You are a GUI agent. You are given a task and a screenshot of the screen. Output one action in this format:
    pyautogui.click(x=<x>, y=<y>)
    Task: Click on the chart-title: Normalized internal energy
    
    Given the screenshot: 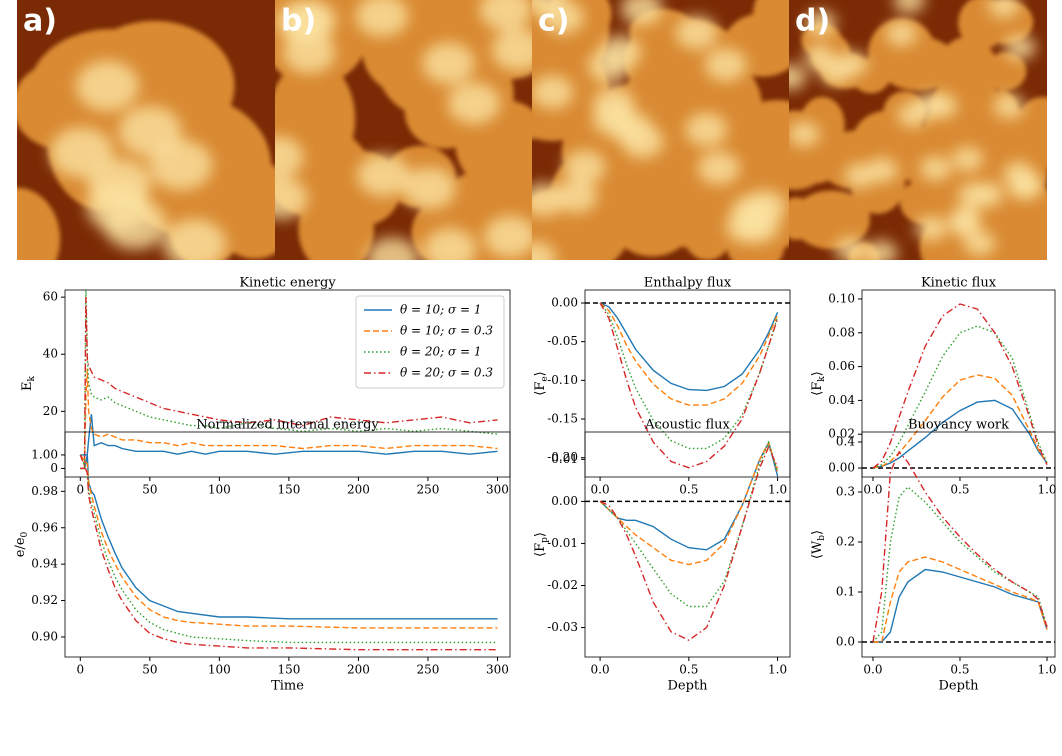 What is the action you would take?
    pyautogui.click(x=287, y=425)
    